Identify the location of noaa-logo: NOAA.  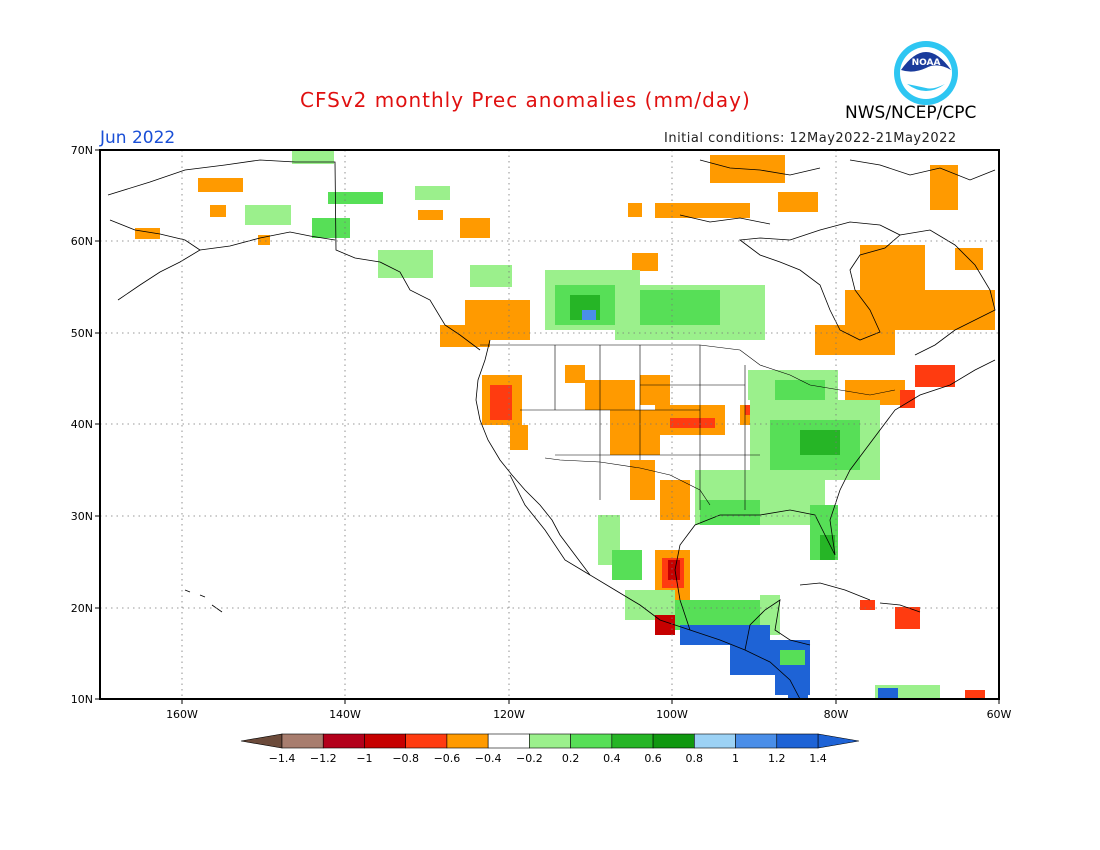
(926, 73).